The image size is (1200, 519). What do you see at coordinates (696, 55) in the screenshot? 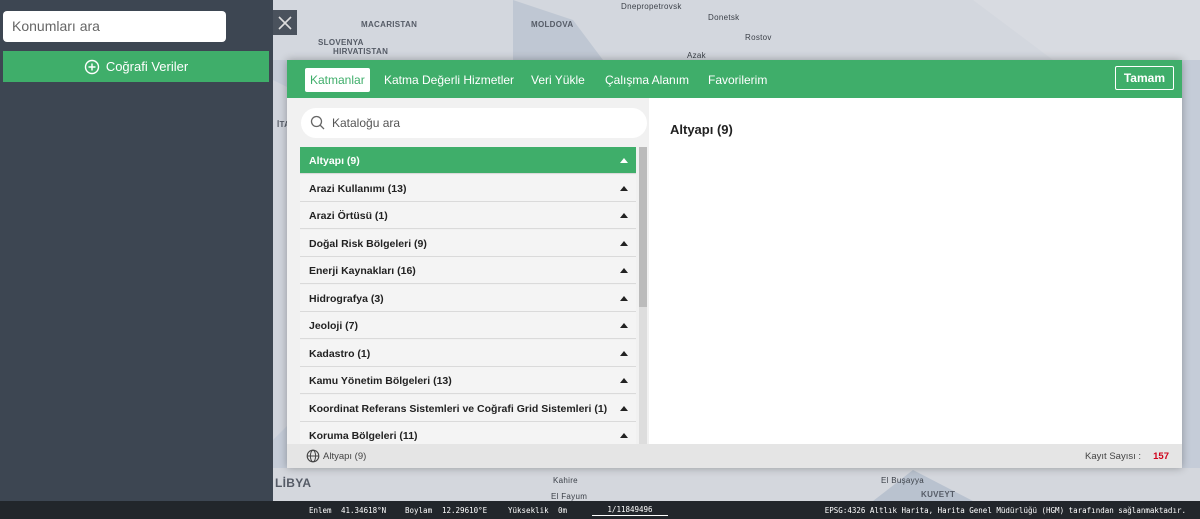
I see `map-label: Azak` at bounding box center [696, 55].